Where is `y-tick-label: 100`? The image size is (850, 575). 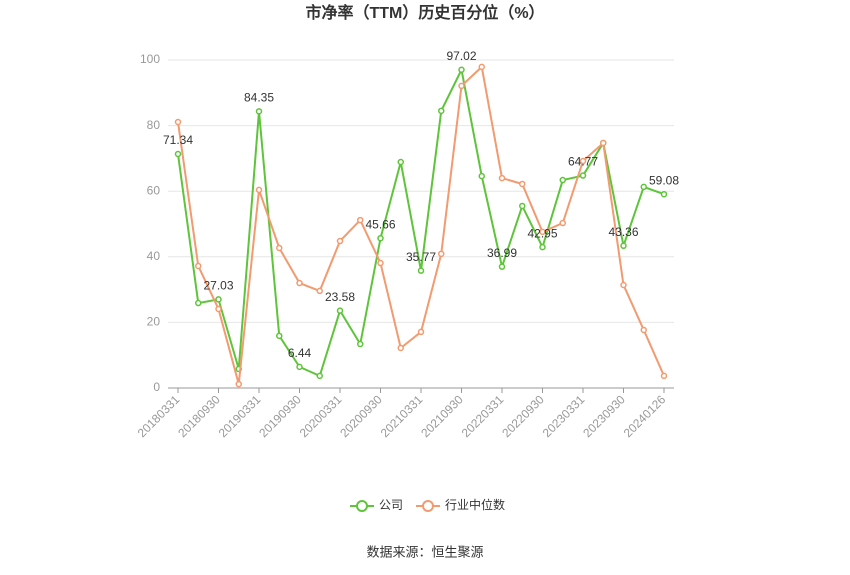 y-tick-label: 100 is located at coordinates (150, 59).